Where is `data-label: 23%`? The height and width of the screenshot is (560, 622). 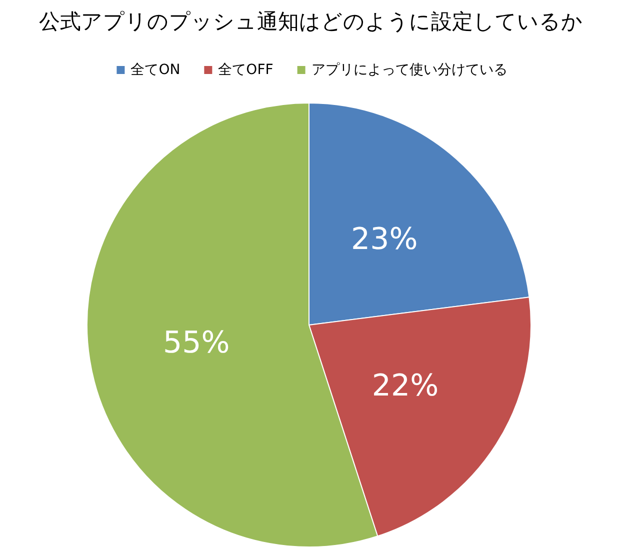
data-label: 23% is located at coordinates (384, 239).